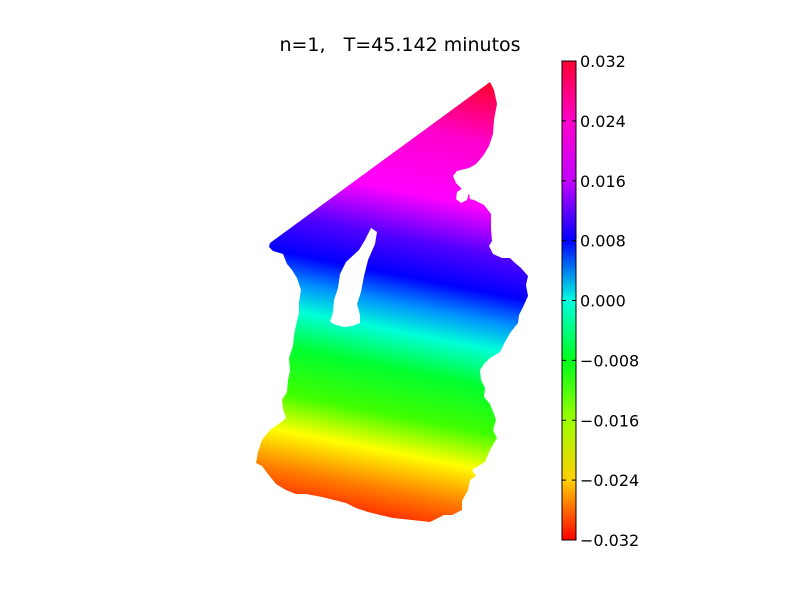  I want to click on colorbar-tick-label: −0.024, so click(609, 480).